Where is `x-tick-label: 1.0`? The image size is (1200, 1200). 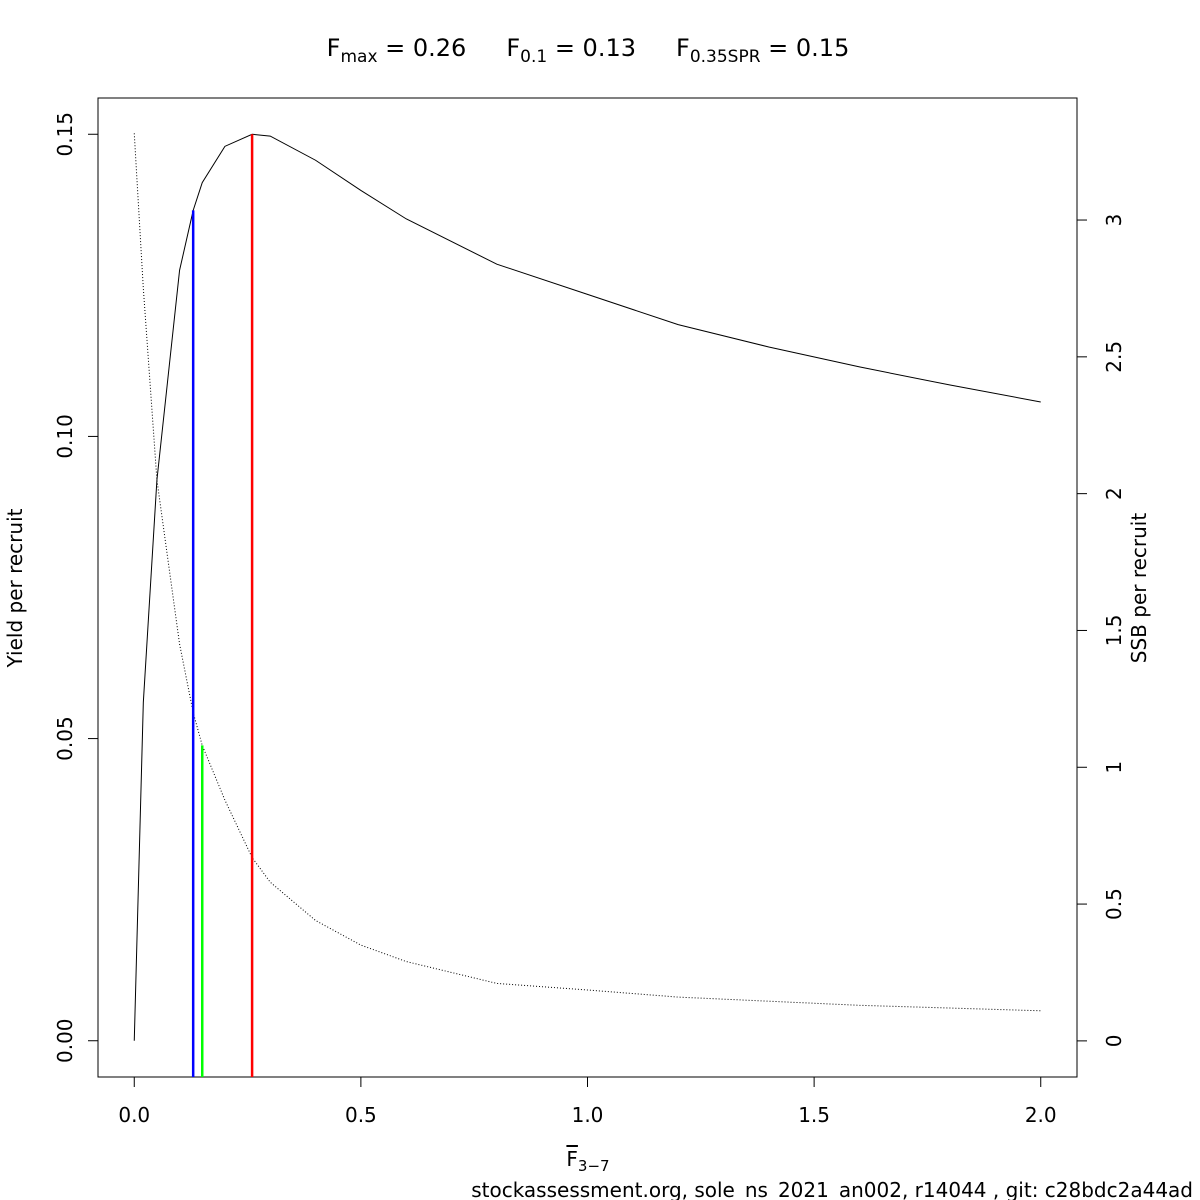 x-tick-label: 1.0 is located at coordinates (588, 1115).